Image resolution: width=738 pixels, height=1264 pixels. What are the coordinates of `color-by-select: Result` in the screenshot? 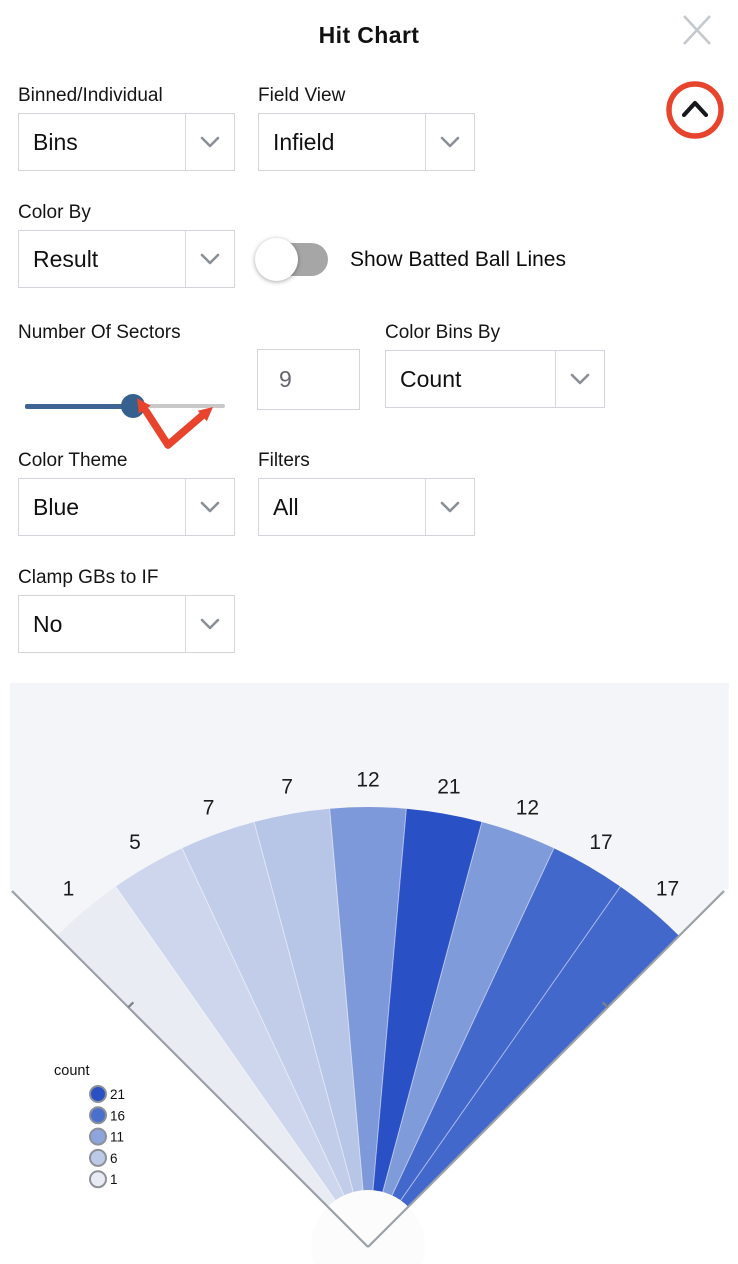 It's located at (126, 259).